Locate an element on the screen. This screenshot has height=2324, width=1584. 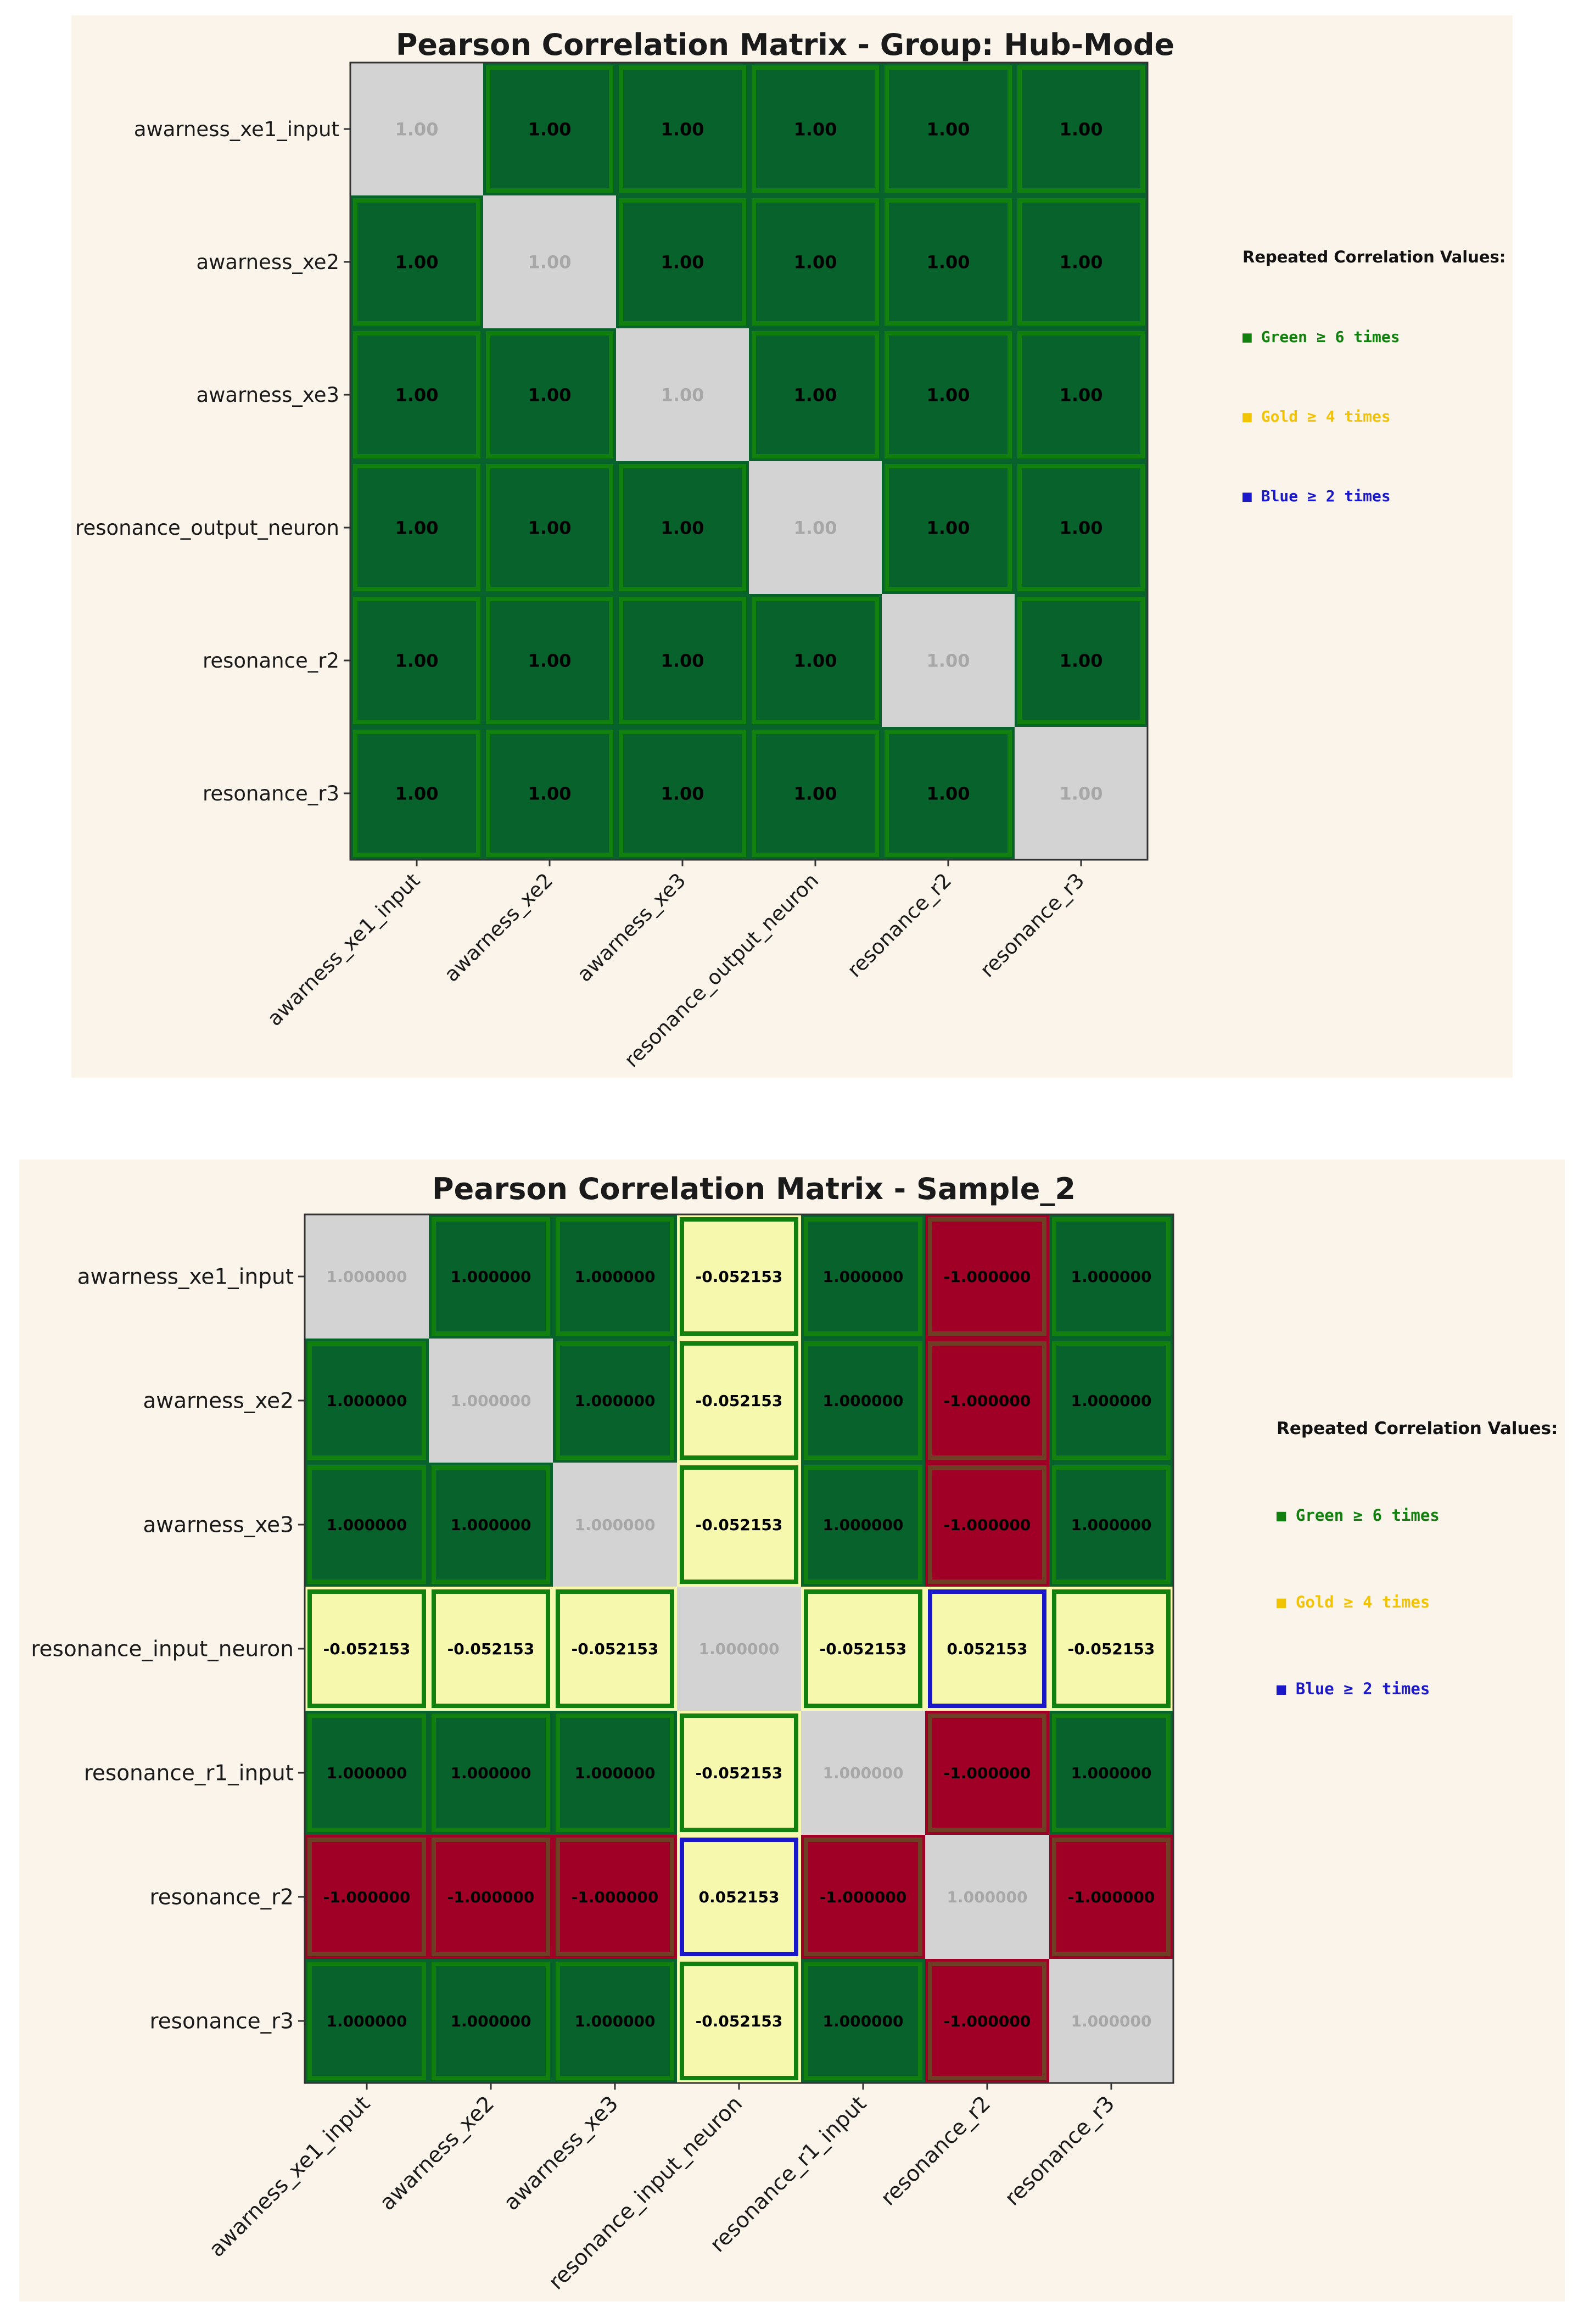
row-tick-label: resonance_input_neuron is located at coordinates (162, 1649).